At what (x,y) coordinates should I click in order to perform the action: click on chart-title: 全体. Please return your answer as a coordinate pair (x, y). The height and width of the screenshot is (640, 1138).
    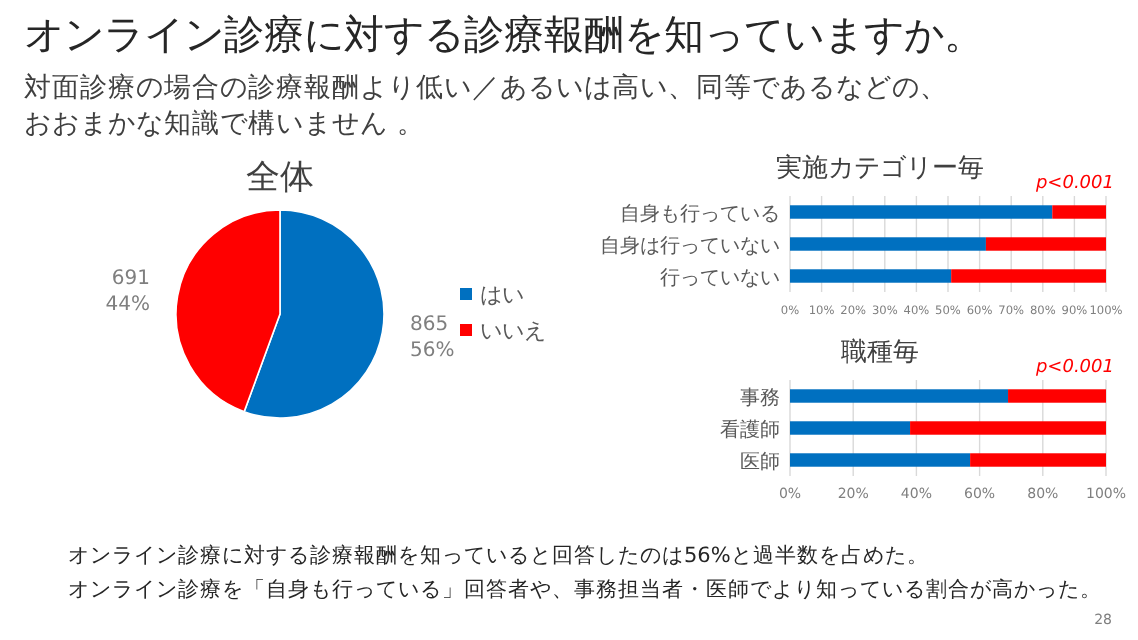
    Looking at the image, I should click on (280, 178).